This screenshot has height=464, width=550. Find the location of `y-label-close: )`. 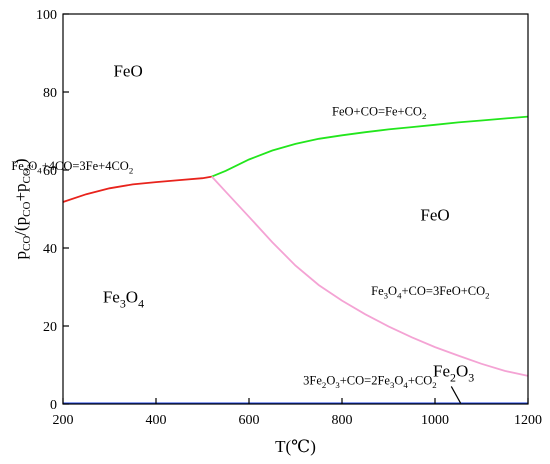

y-label-close: ) is located at coordinates (20, 162).